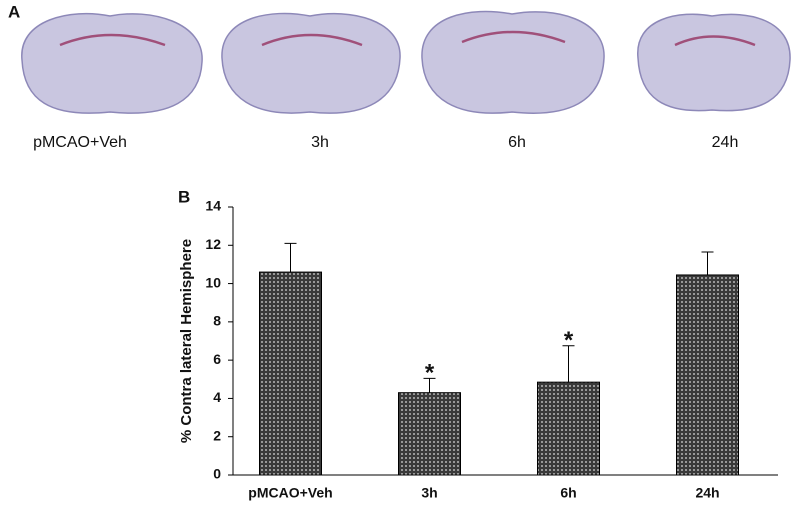  I want to click on caption: pMCAO+Veh, so click(80, 142).